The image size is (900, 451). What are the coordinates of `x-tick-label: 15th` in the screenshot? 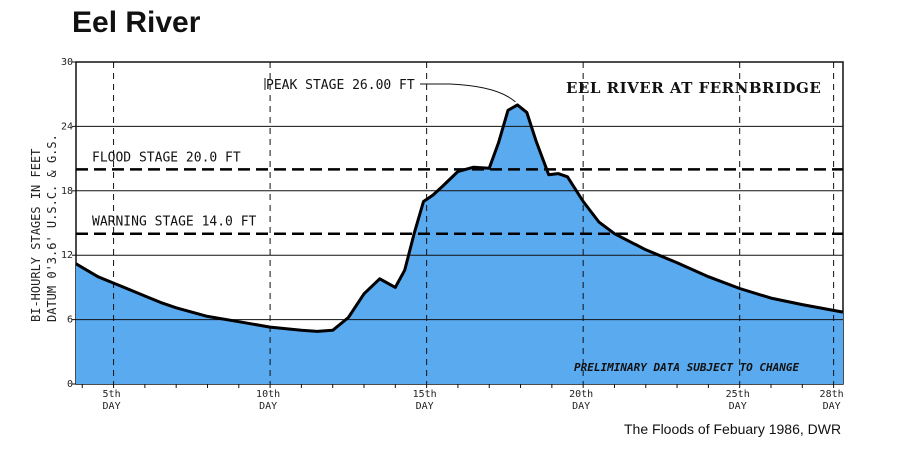 It's located at (425, 394).